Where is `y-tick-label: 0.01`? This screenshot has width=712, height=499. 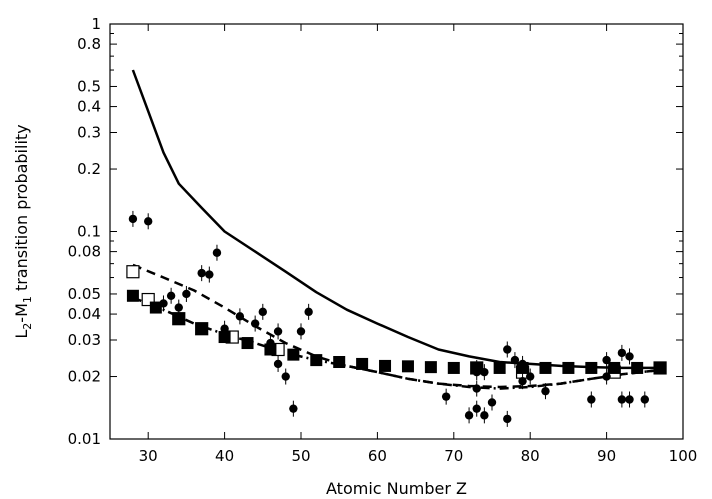 y-tick-label: 0.01 is located at coordinates (84, 439).